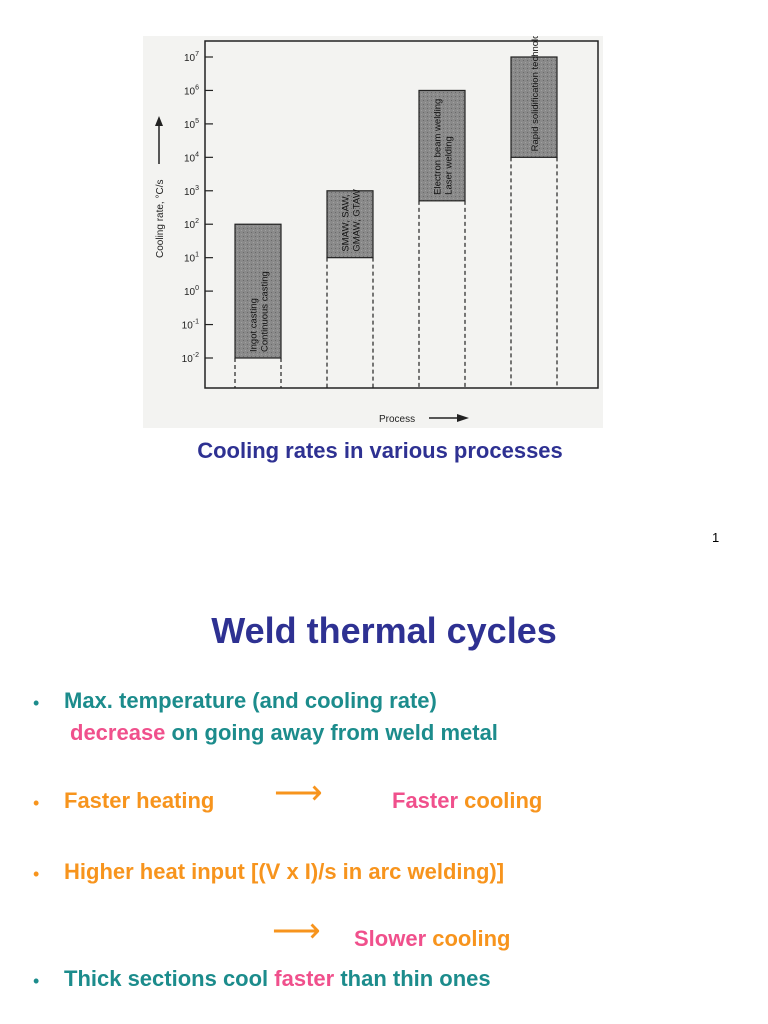 Image resolution: width=768 pixels, height=1024 pixels. I want to click on figure-caption: Cooling rates in various processes, so click(380, 450).